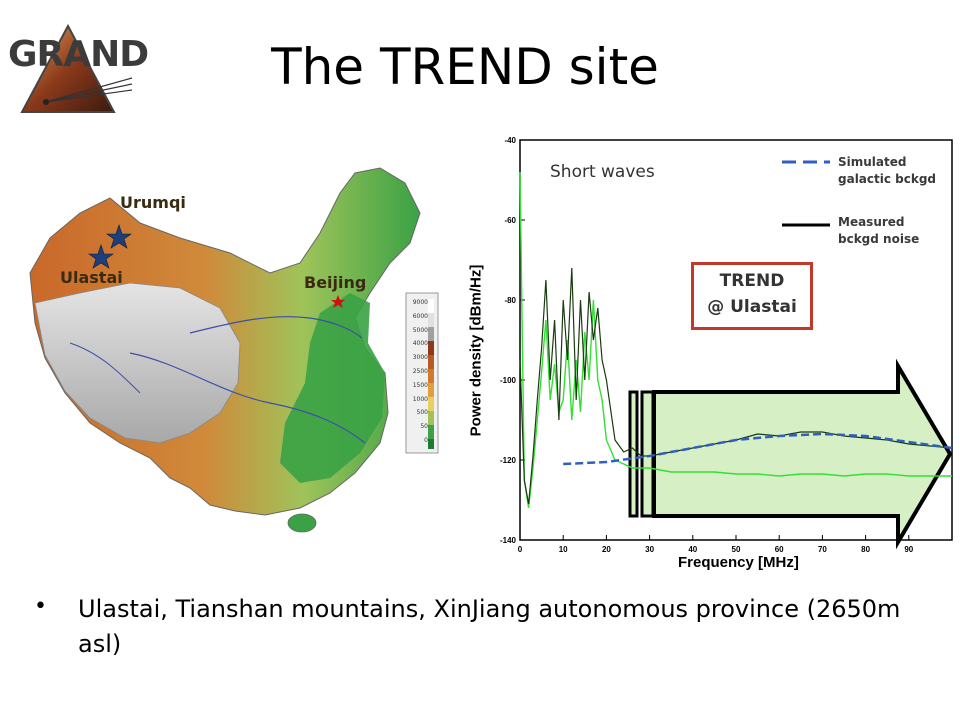 The width and height of the screenshot is (960, 720). What do you see at coordinates (520, 549) in the screenshot?
I see `x-tick-label: 0` at bounding box center [520, 549].